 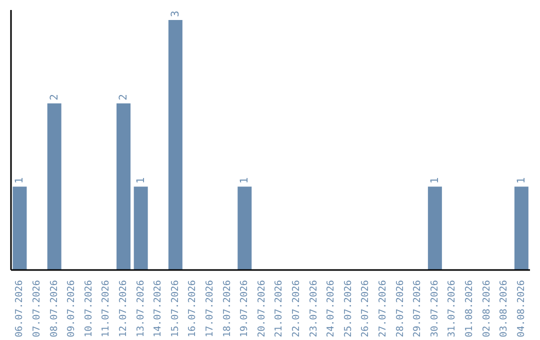 What do you see at coordinates (88, 309) in the screenshot?
I see `x-tick-label: 10.07.2026` at bounding box center [88, 309].